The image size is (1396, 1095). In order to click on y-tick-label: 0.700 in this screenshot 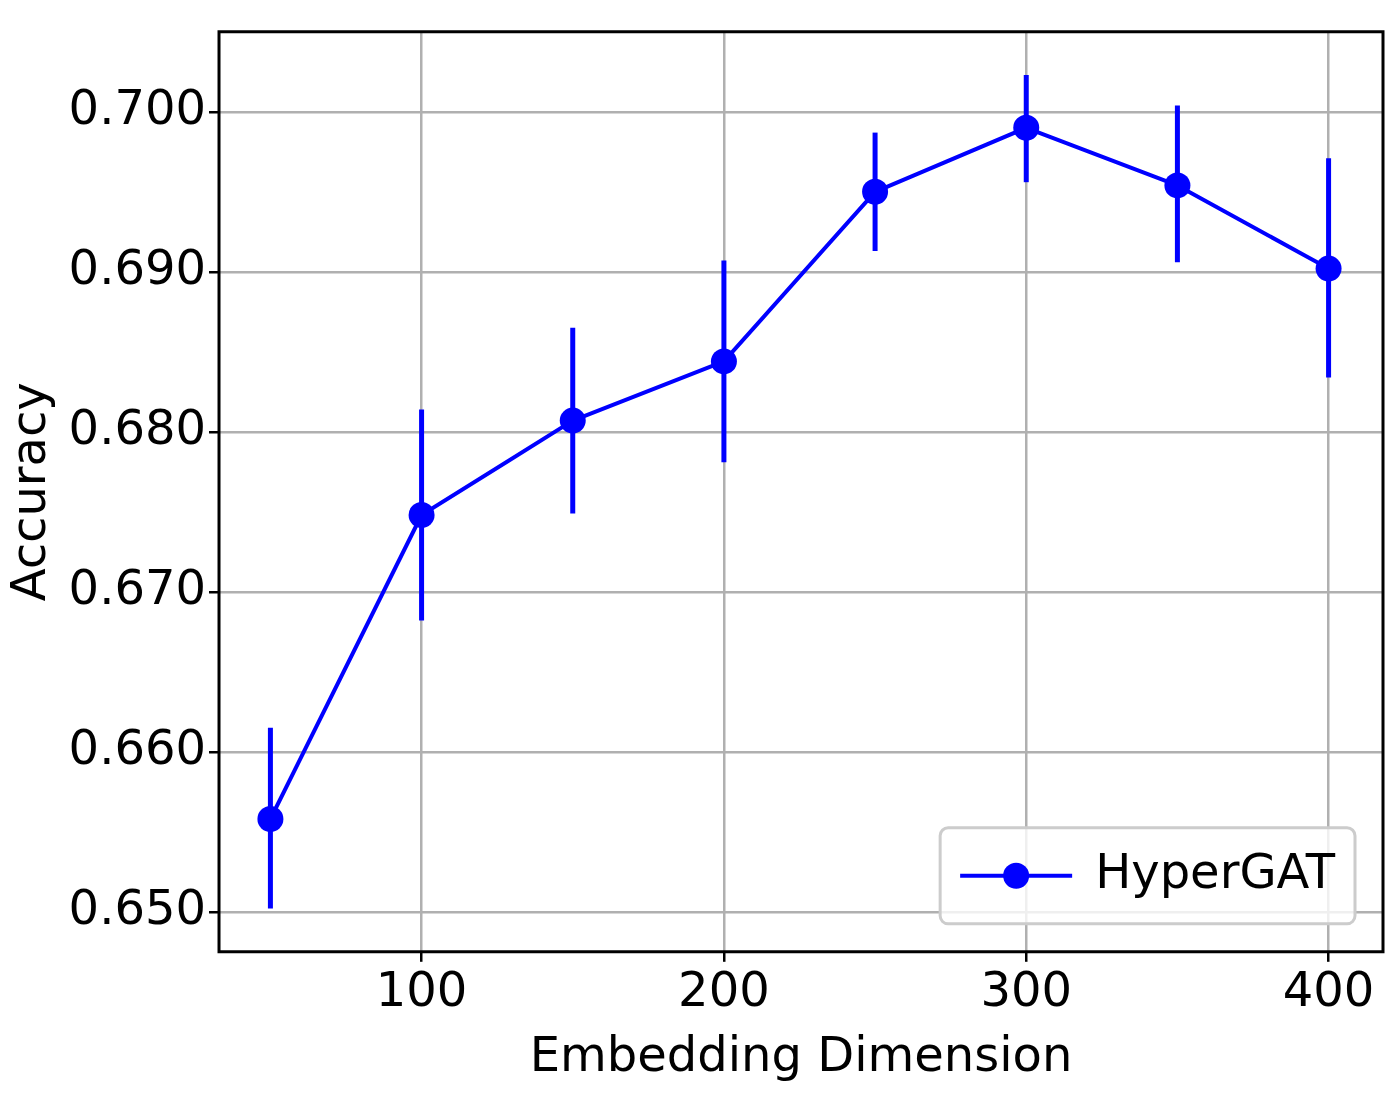, I will do `click(137, 107)`.